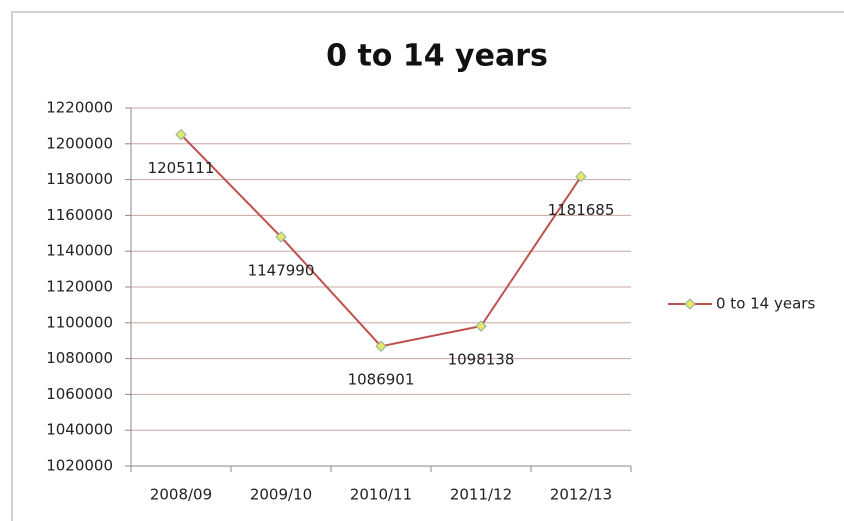 This screenshot has width=844, height=521. Describe the element at coordinates (690, 304) in the screenshot. I see `legend-marker` at that location.